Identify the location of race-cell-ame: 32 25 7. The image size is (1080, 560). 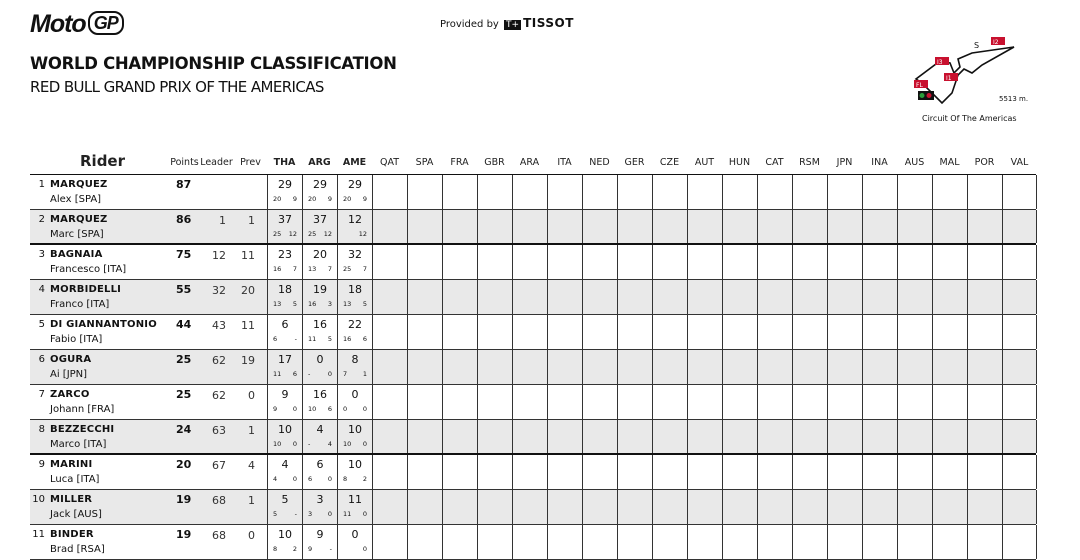
(354, 262).